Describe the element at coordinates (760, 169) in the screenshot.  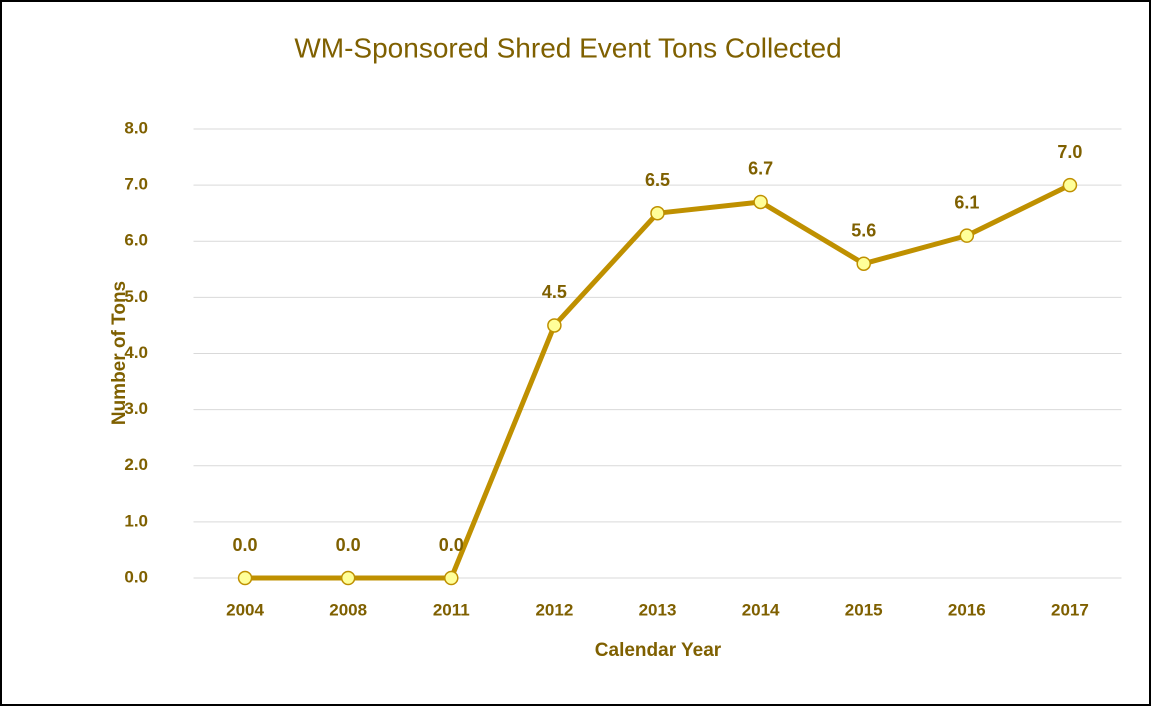
I see `data-label: 6.7` at that location.